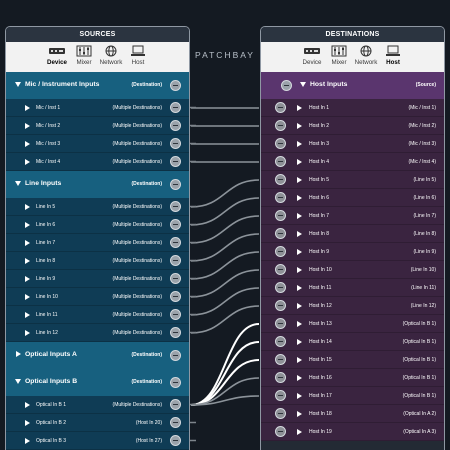 Image resolution: width=450 pixels, height=450 pixels. I want to click on channel-row: Line In 5 (Multiple Destinations), so click(97, 207).